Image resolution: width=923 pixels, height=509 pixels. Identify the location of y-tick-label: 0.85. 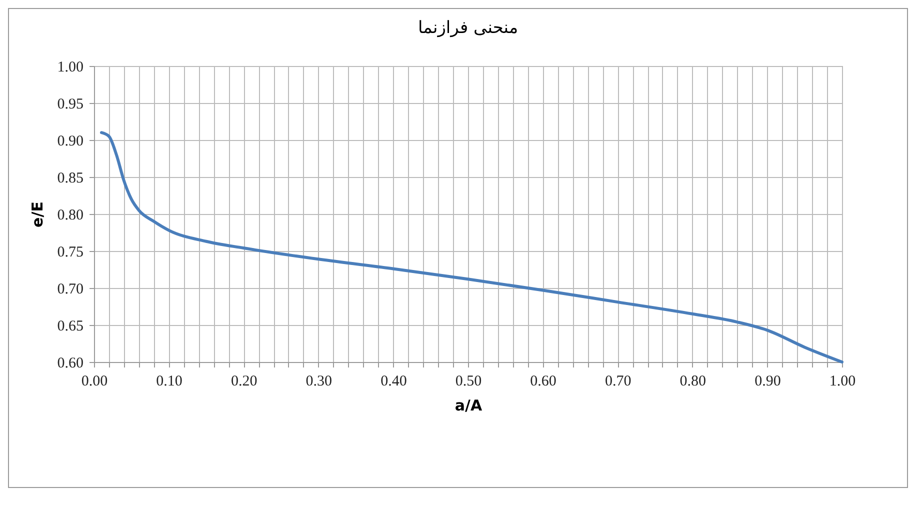
(70, 178).